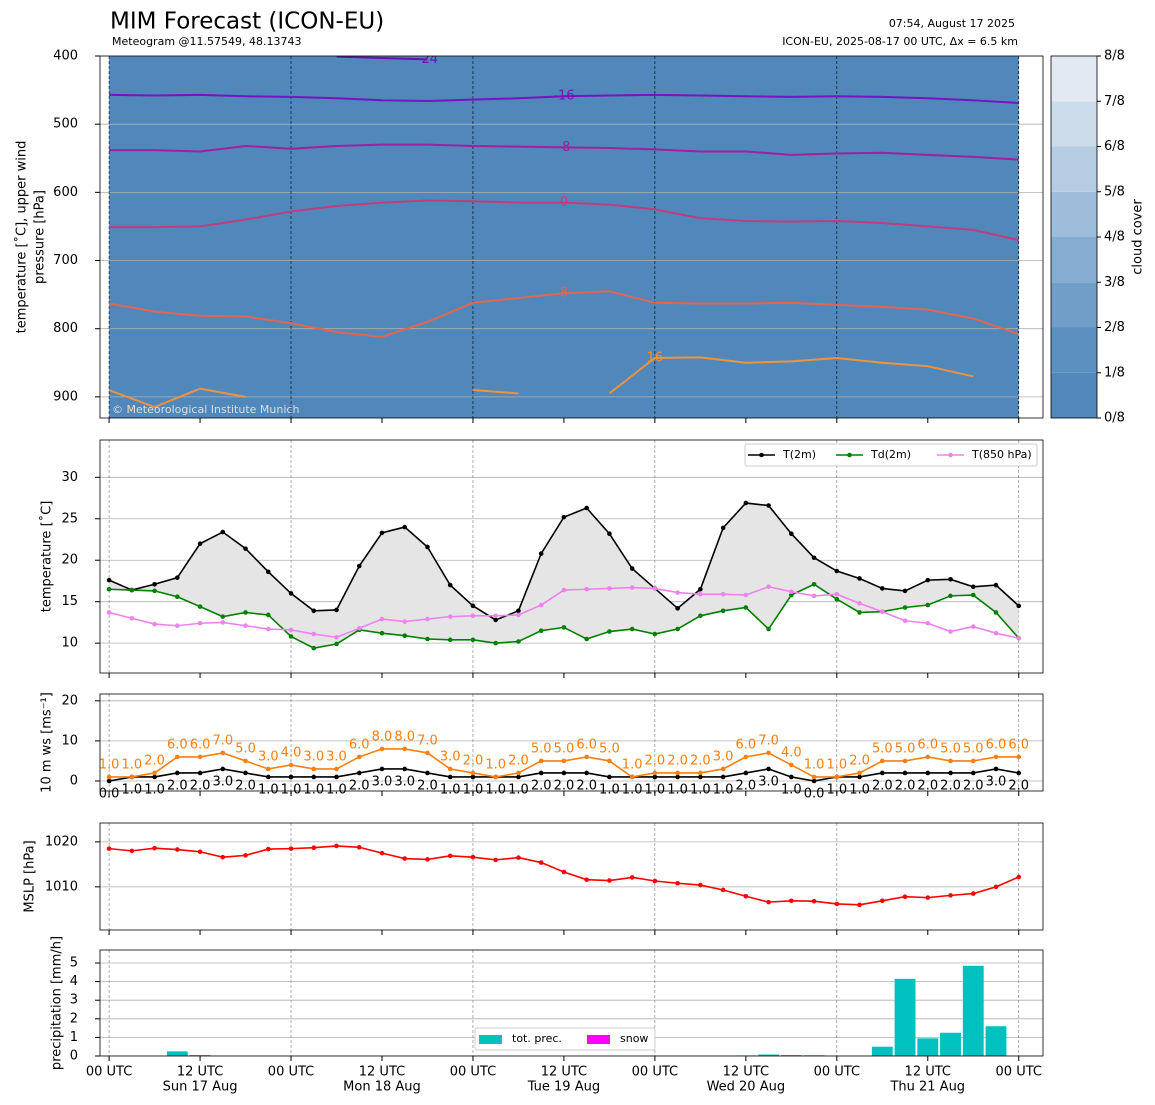 The height and width of the screenshot is (1105, 1155). Describe the element at coordinates (571, 876) in the screenshot. I see `plot-area` at that location.